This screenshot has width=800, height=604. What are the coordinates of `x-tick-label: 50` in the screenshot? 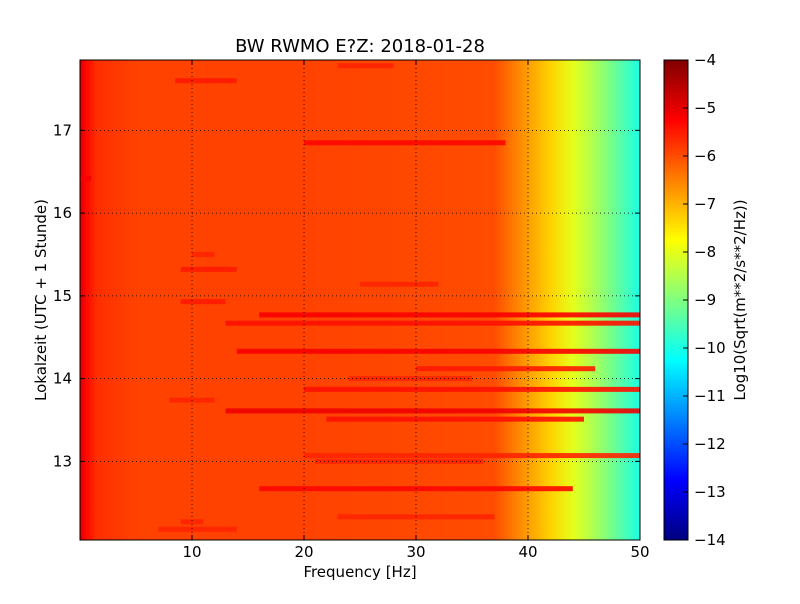 It's located at (639, 552).